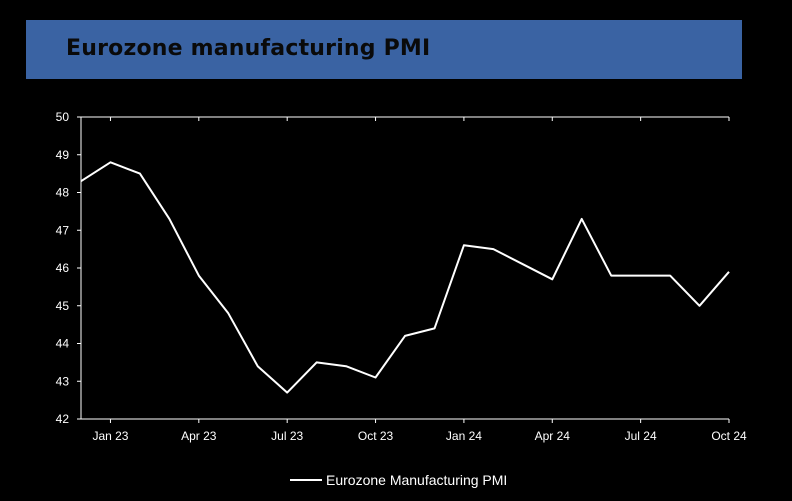 Image resolution: width=792 pixels, height=501 pixels. I want to click on x-tick-label: Apr 24, so click(553, 436).